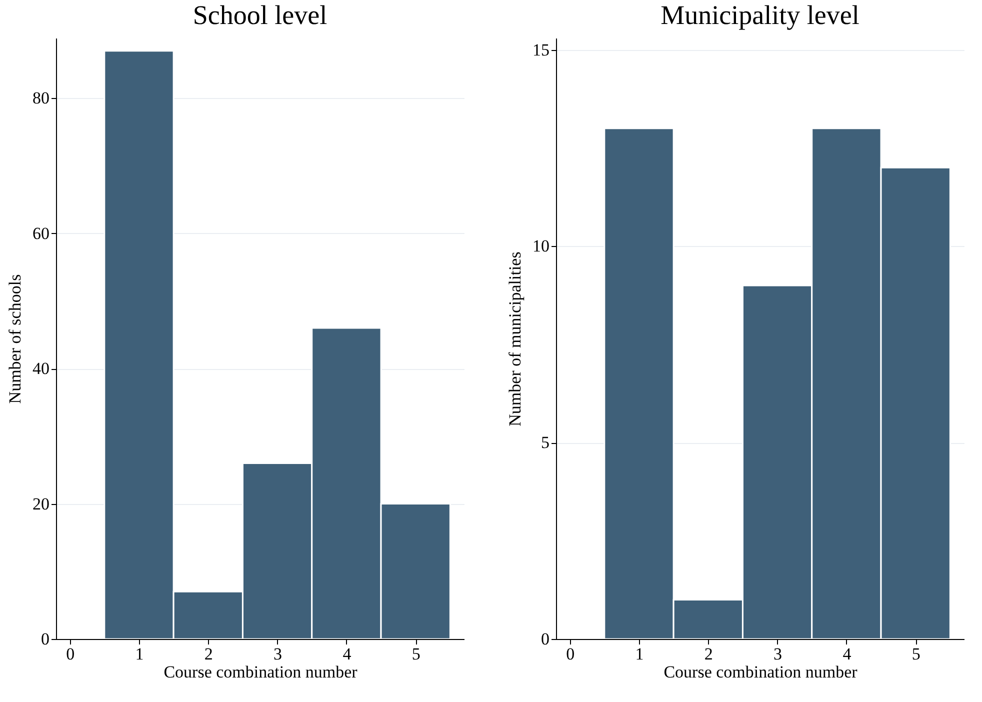  What do you see at coordinates (541, 246) in the screenshot?
I see `y-tick-label: 10` at bounding box center [541, 246].